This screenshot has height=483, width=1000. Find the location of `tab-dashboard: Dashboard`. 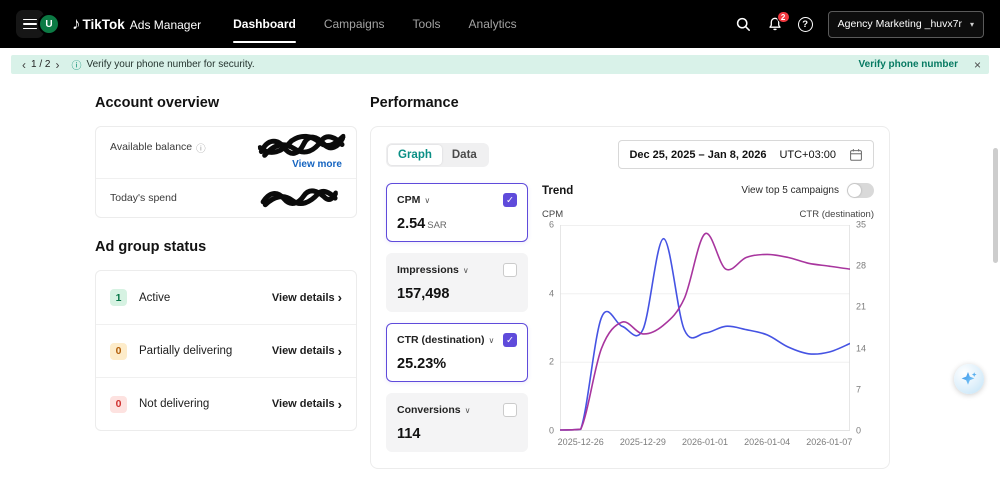

tab-dashboard: Dashboard is located at coordinates (264, 24).